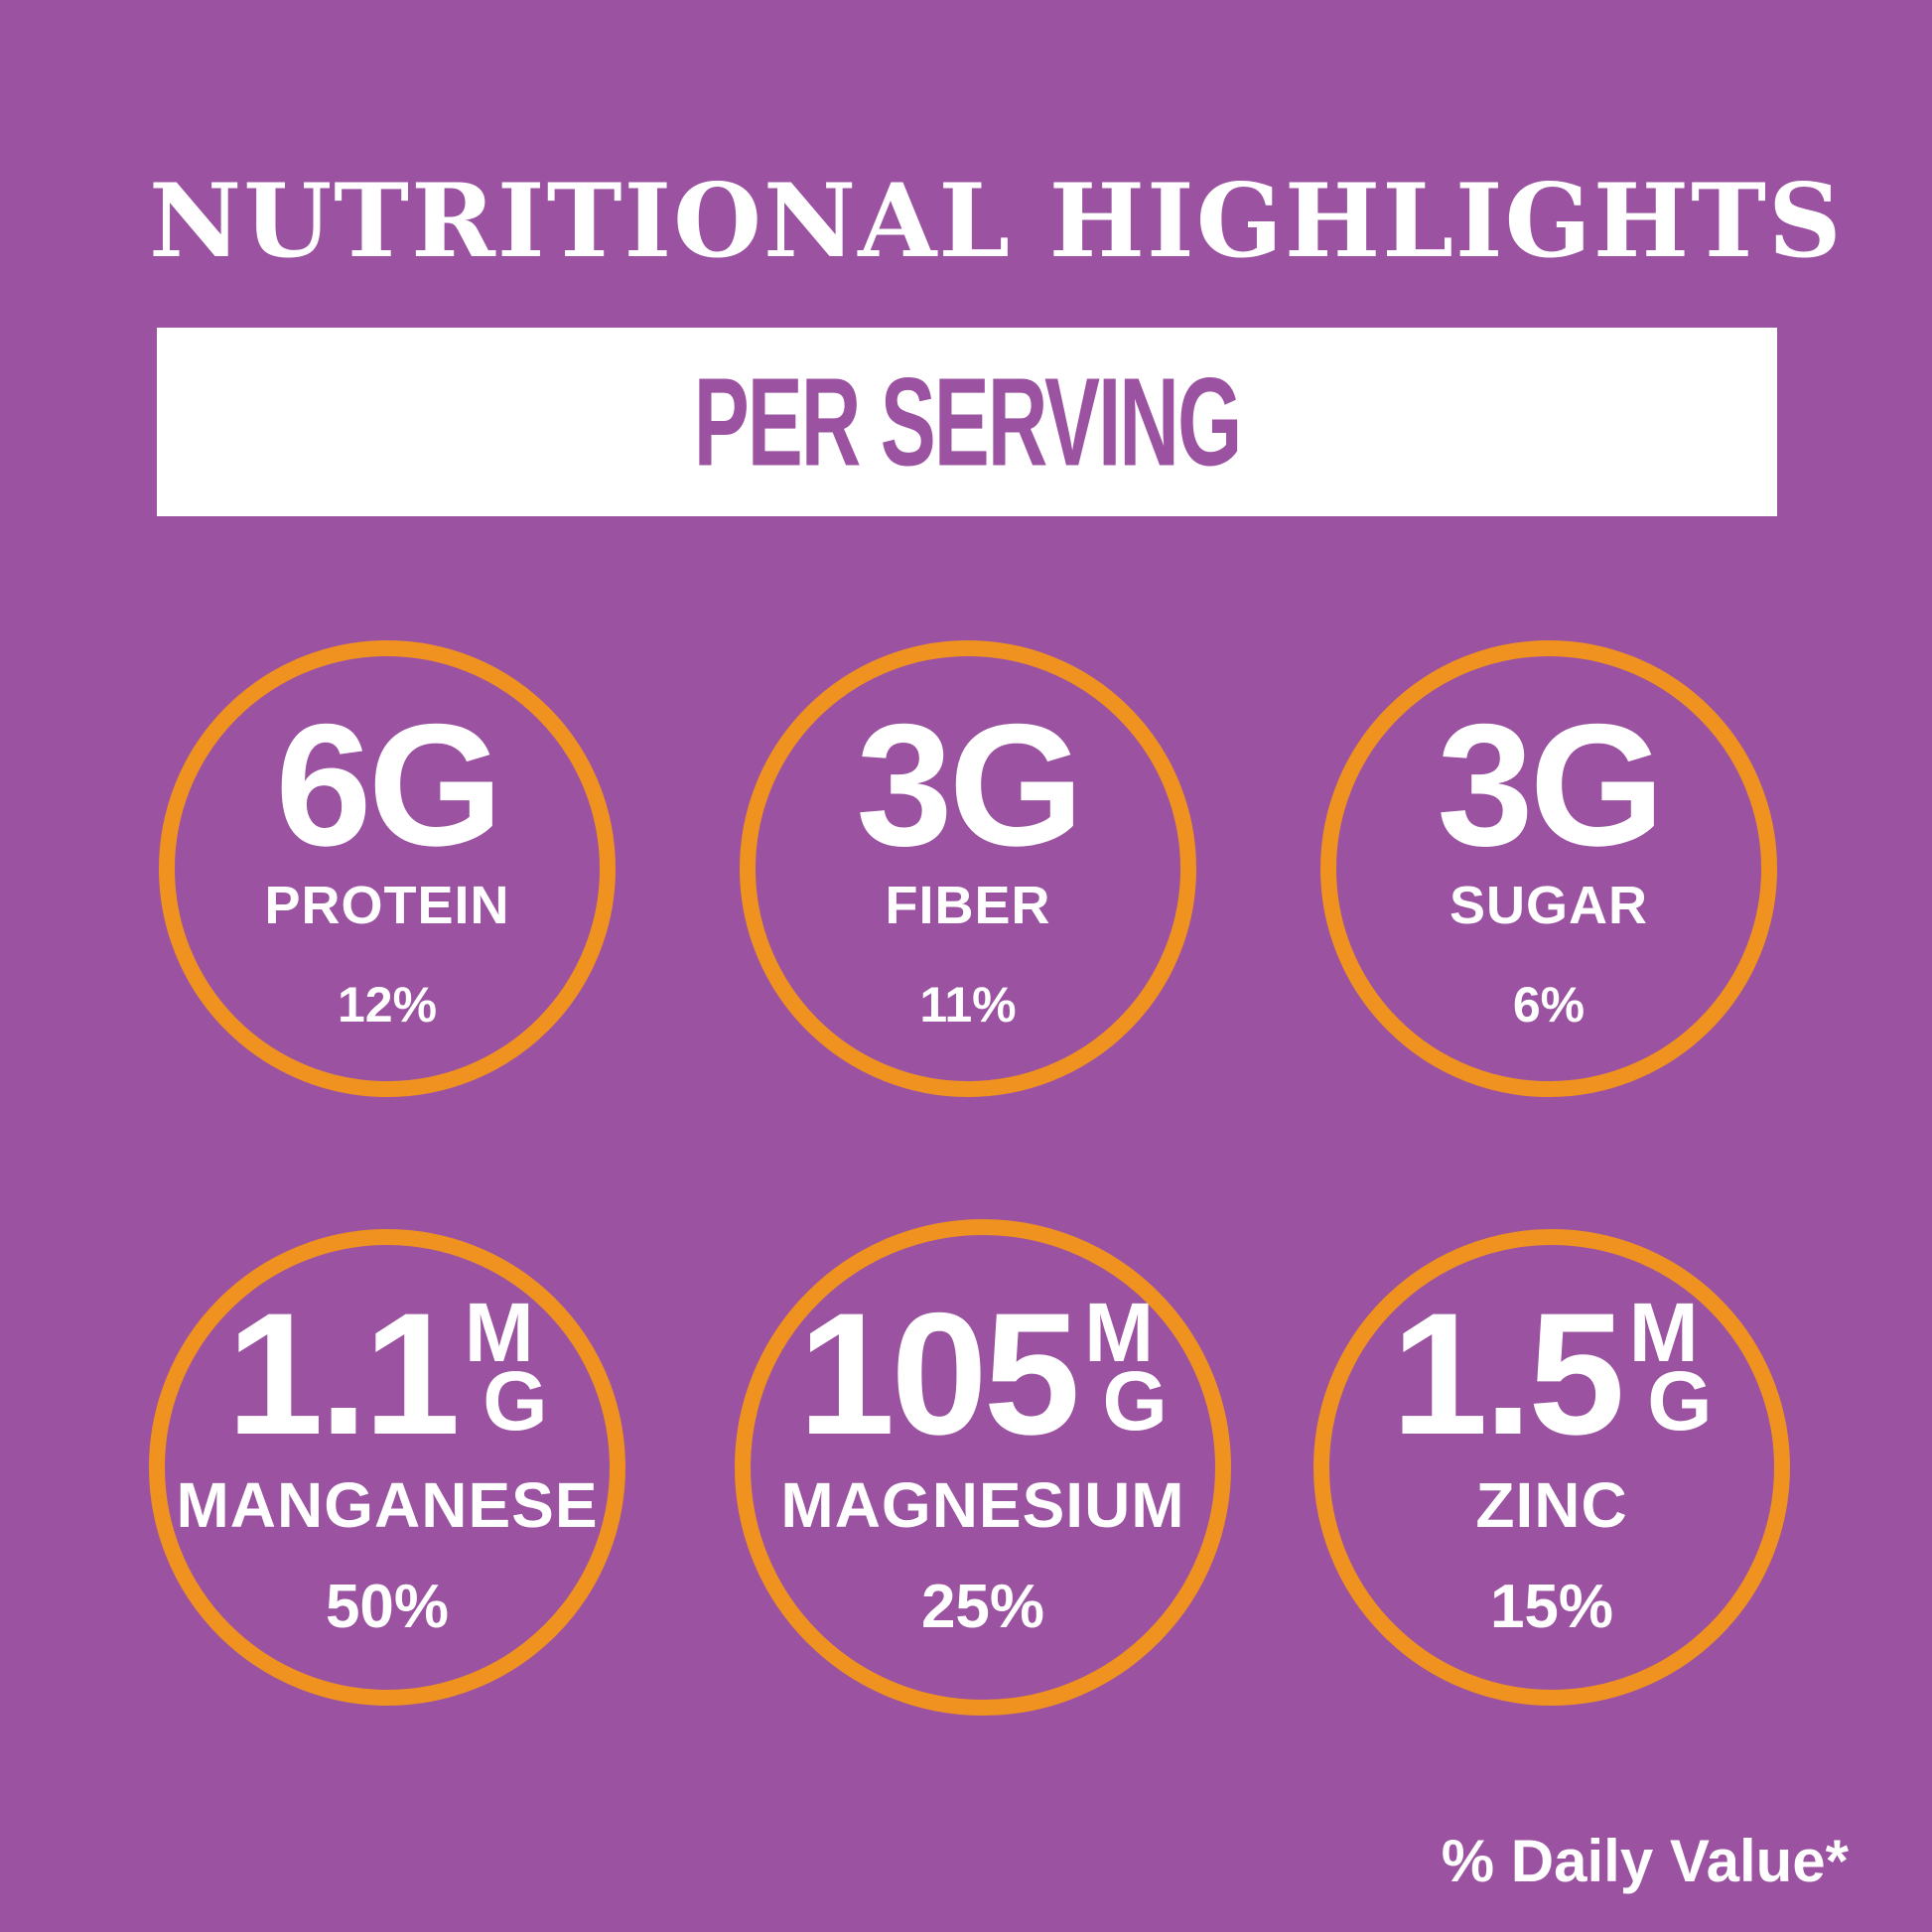  Describe the element at coordinates (983, 1607) in the screenshot. I see `nutrient-daily-value: 25%` at that location.